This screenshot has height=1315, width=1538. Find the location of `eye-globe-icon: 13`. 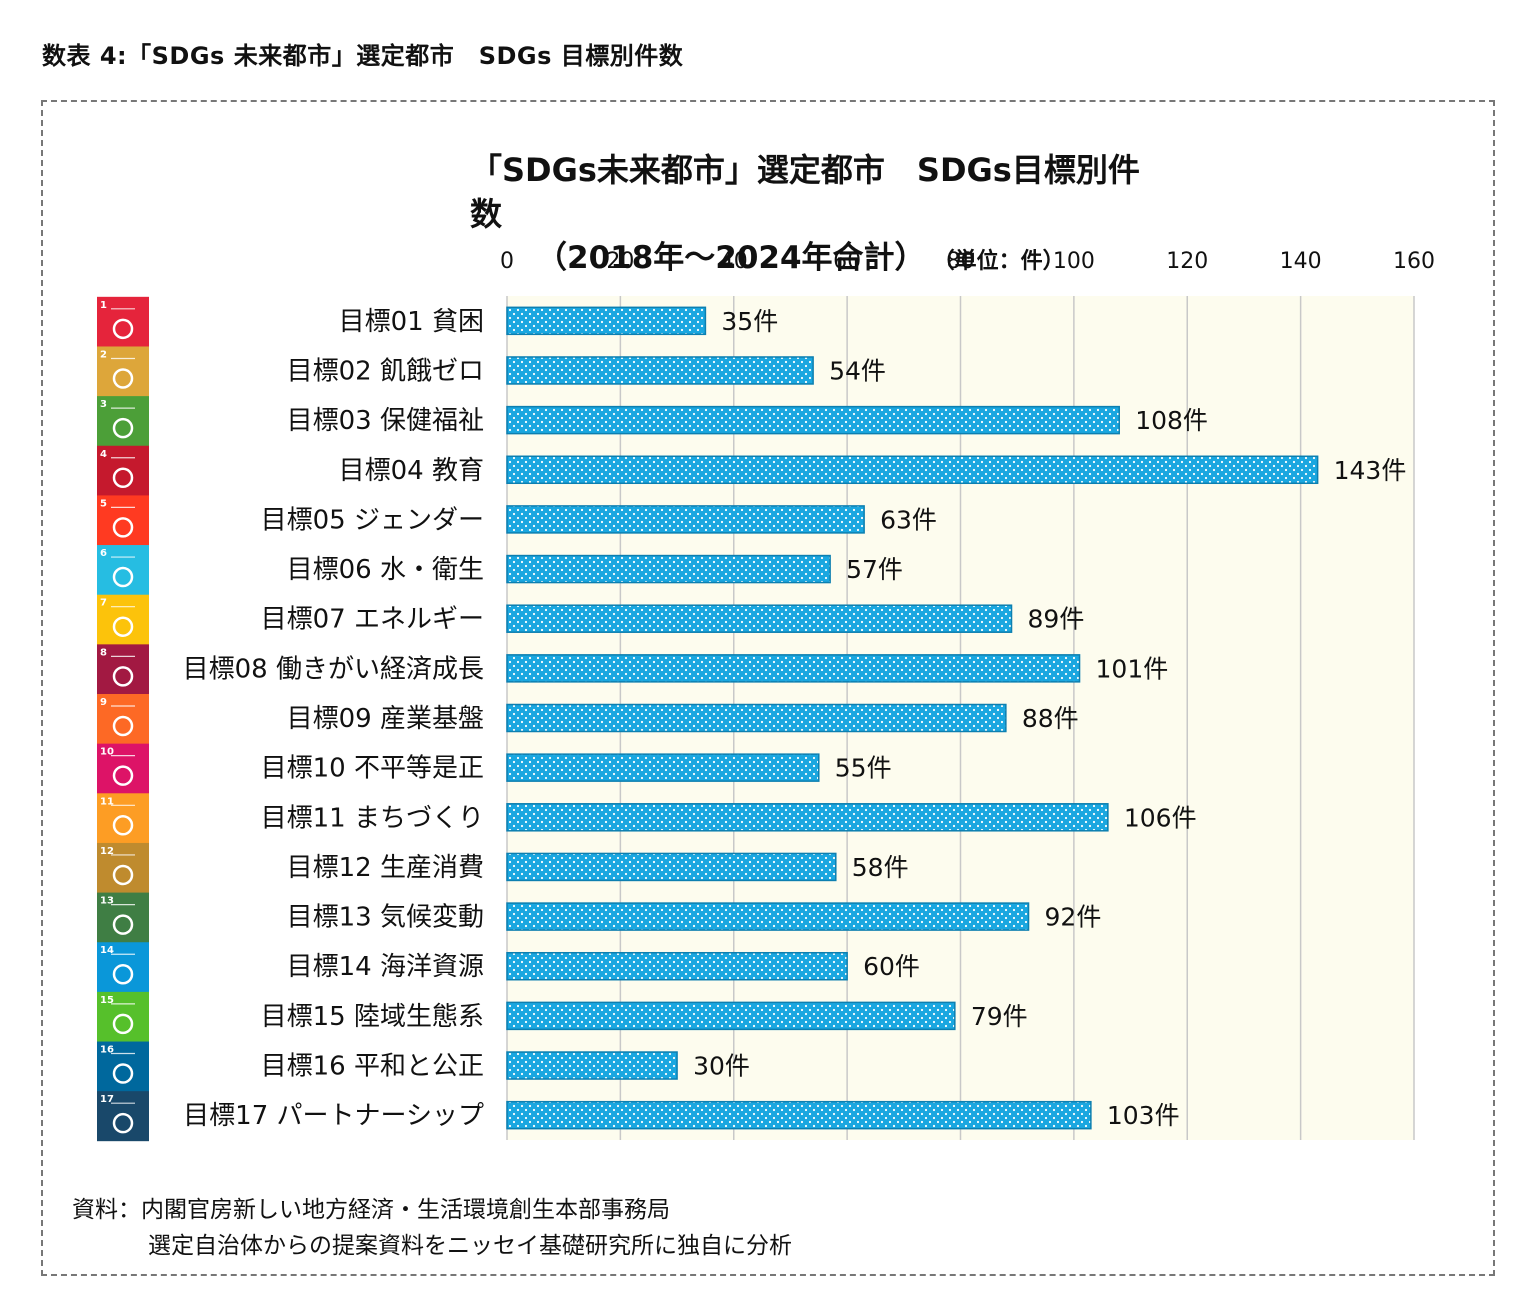

eye-globe-icon: 13 is located at coordinates (123, 917).